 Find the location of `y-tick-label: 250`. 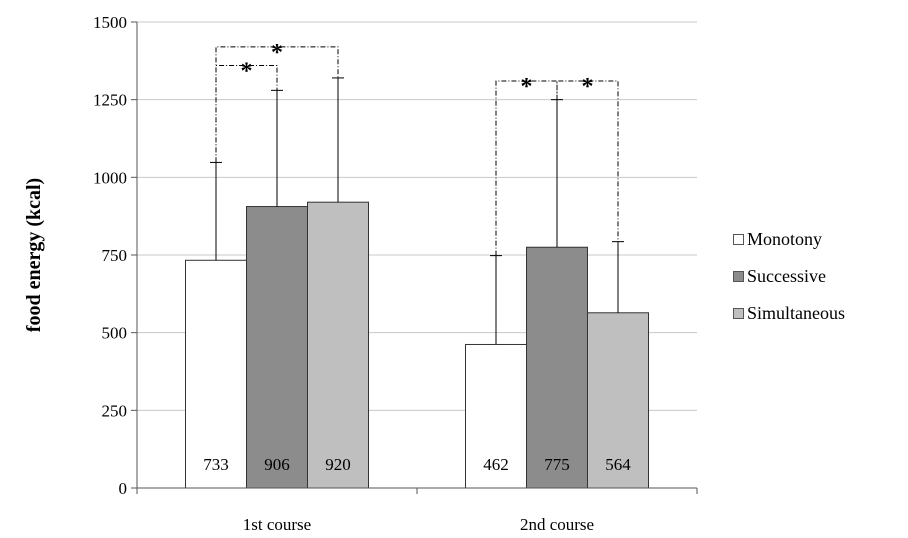

y-tick-label: 250 is located at coordinates (115, 410).